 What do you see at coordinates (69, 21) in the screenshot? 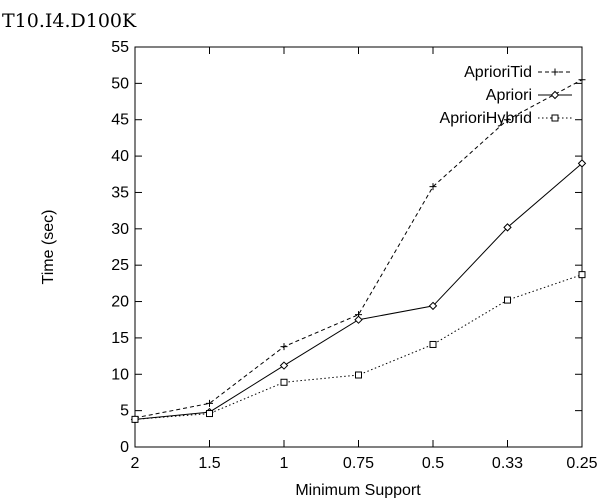
I see `chart-title: T10.I4.D100K` at bounding box center [69, 21].